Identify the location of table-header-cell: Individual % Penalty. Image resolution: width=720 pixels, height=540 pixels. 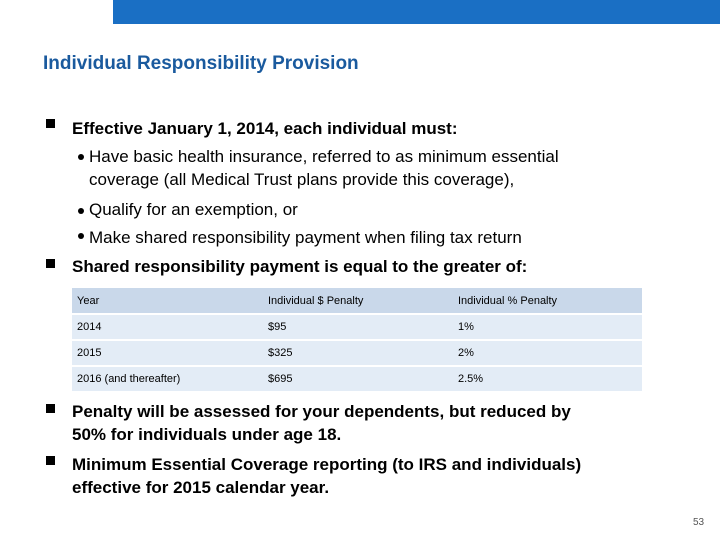
(547, 301).